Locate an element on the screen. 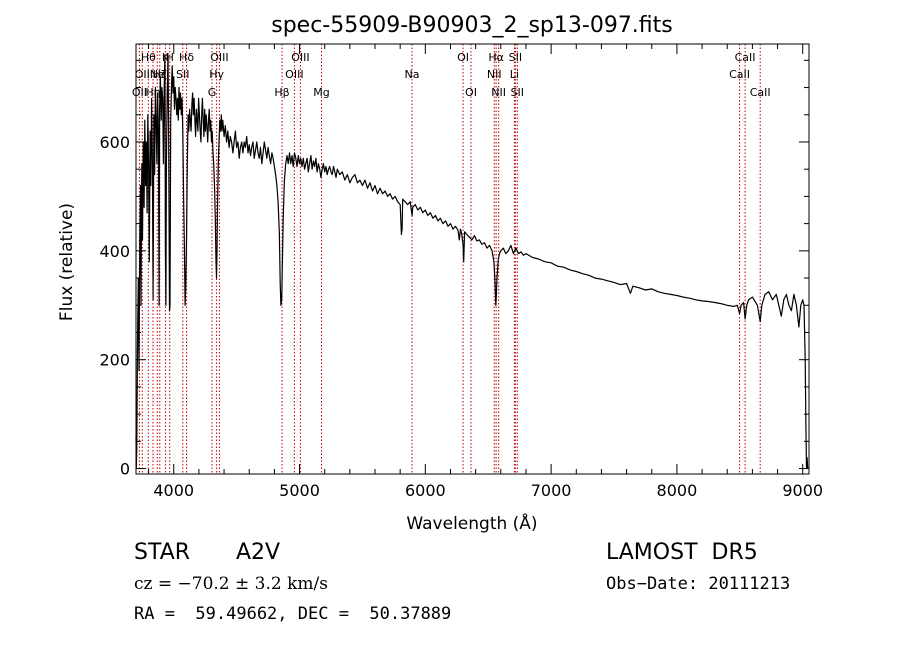  y-tick-label: 600 is located at coordinates (114, 142).